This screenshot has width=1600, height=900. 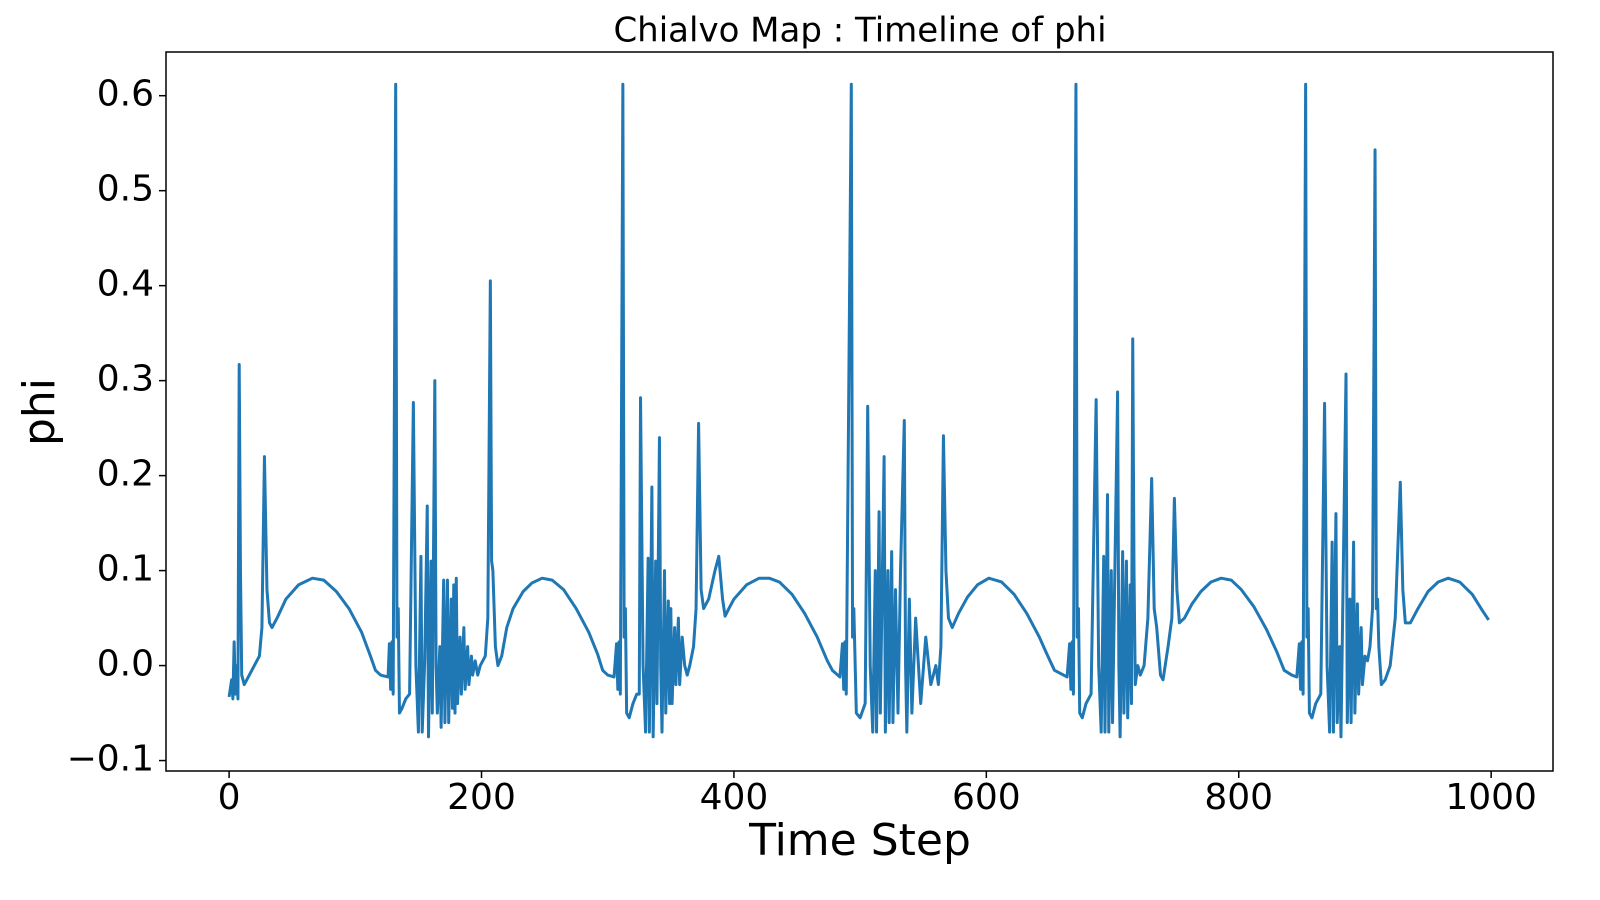 What do you see at coordinates (859, 31) in the screenshot?
I see `chart-title: Chialvo Map : Timeline of phi` at bounding box center [859, 31].